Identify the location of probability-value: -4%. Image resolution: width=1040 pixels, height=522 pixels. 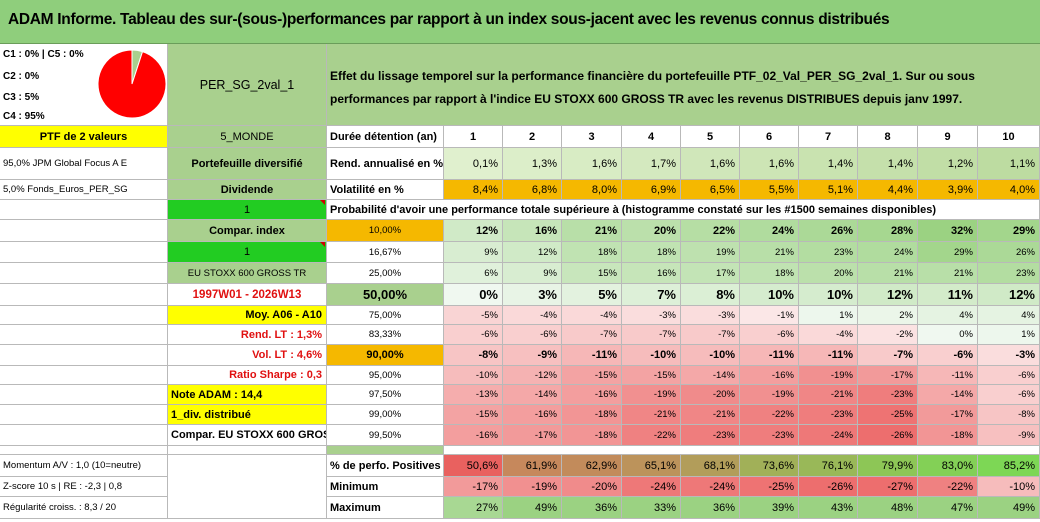
(592, 315).